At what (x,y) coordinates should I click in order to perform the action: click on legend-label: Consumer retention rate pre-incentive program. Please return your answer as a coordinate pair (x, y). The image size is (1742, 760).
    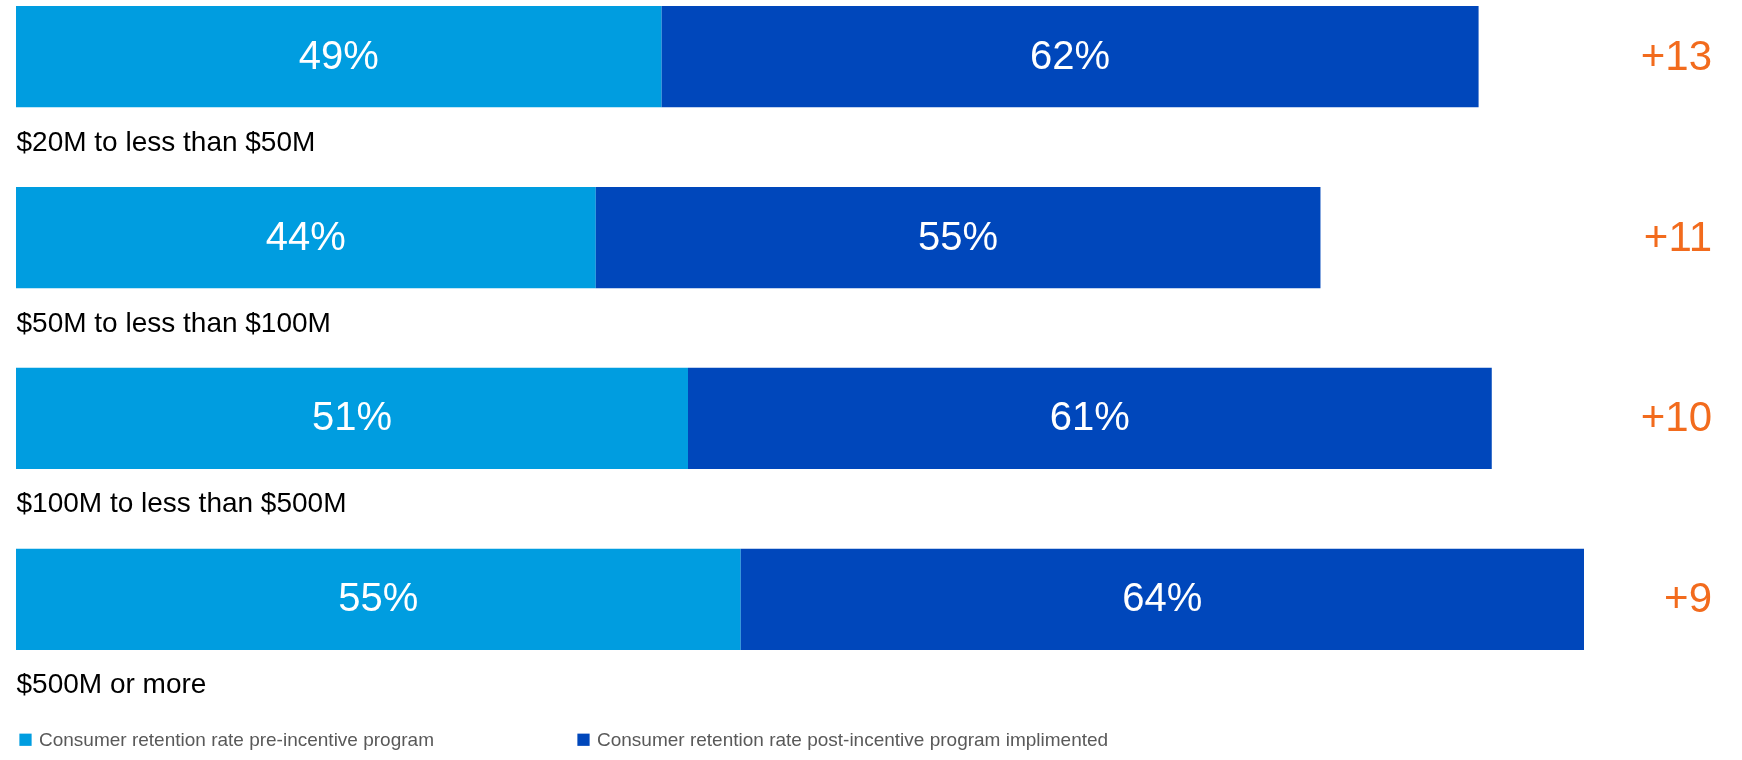
    Looking at the image, I should click on (236, 739).